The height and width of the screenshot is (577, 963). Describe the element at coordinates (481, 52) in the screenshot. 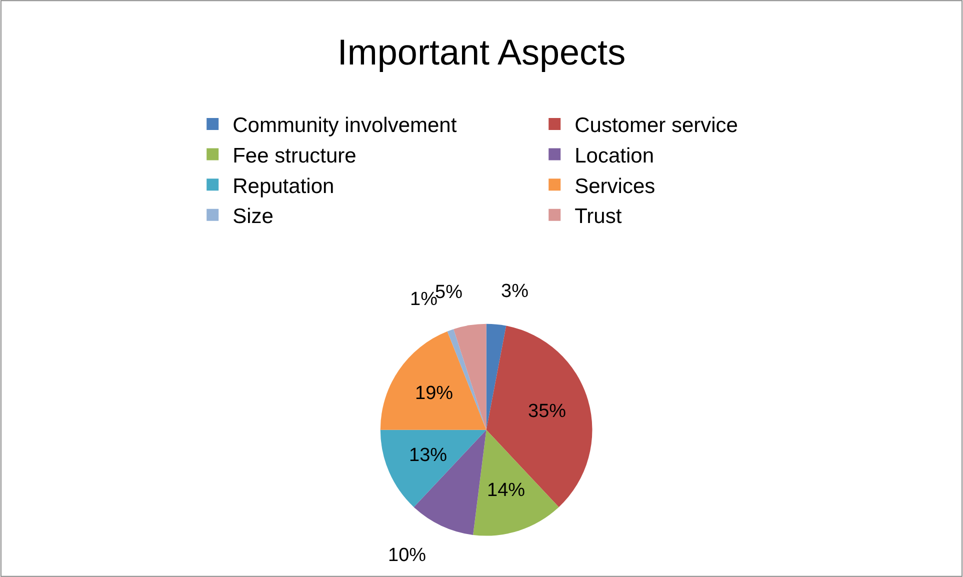

I see `chart-title: Important Aspects` at that location.